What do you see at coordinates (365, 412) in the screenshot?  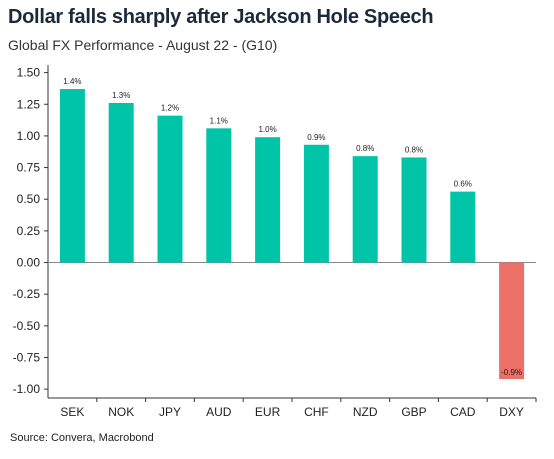 I see `x-tick-label-nzd: NZD` at bounding box center [365, 412].